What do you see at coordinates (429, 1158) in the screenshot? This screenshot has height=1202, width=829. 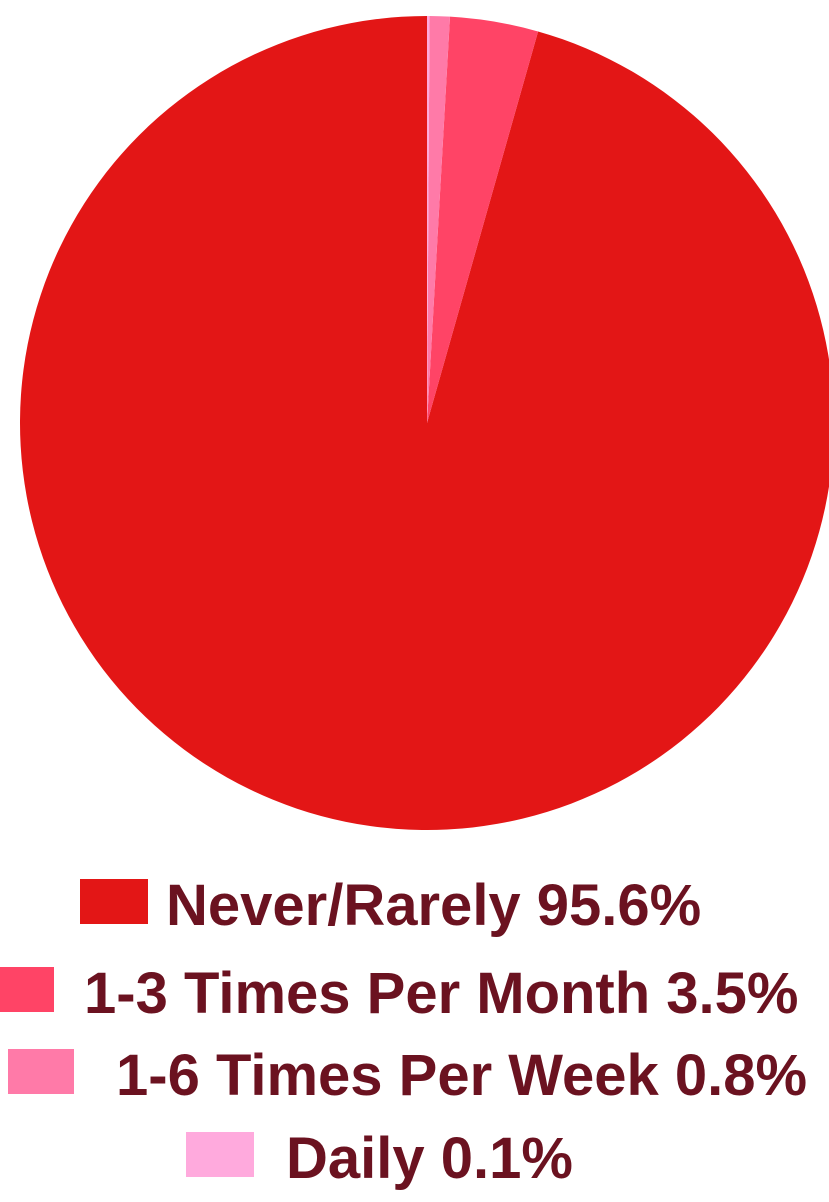 I see `legend-label-3: Daily 0.1%` at bounding box center [429, 1158].